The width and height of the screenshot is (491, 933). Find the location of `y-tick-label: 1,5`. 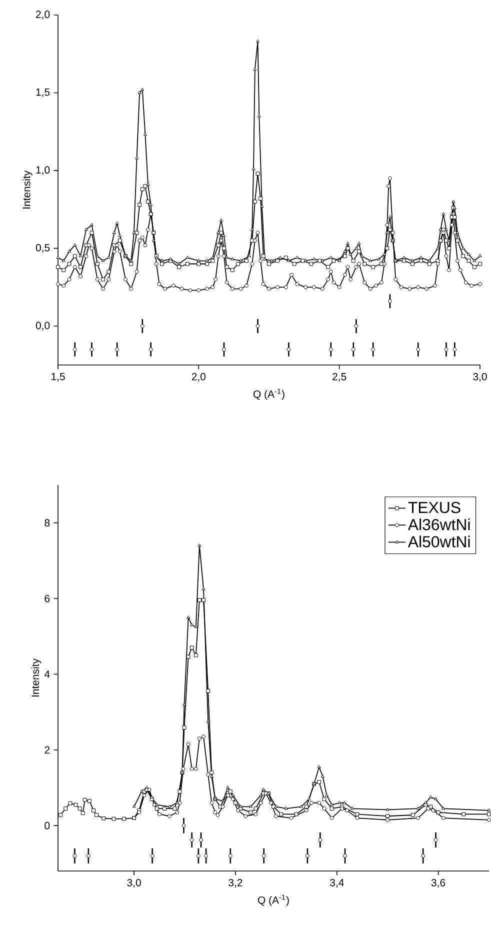

y-tick-label: 1,5 is located at coordinates (43, 93).